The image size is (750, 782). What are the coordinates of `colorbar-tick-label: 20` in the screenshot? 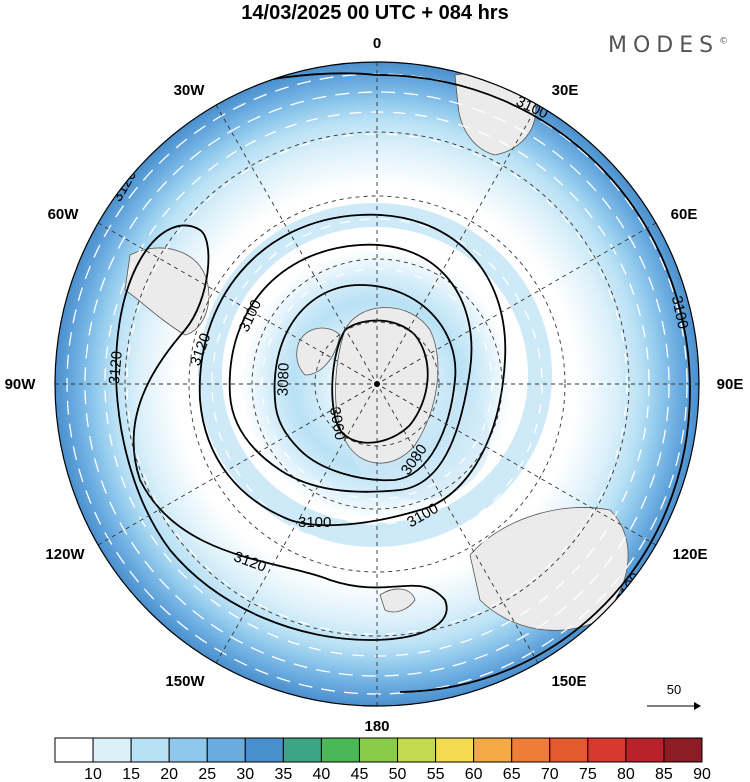 It's located at (169, 774).